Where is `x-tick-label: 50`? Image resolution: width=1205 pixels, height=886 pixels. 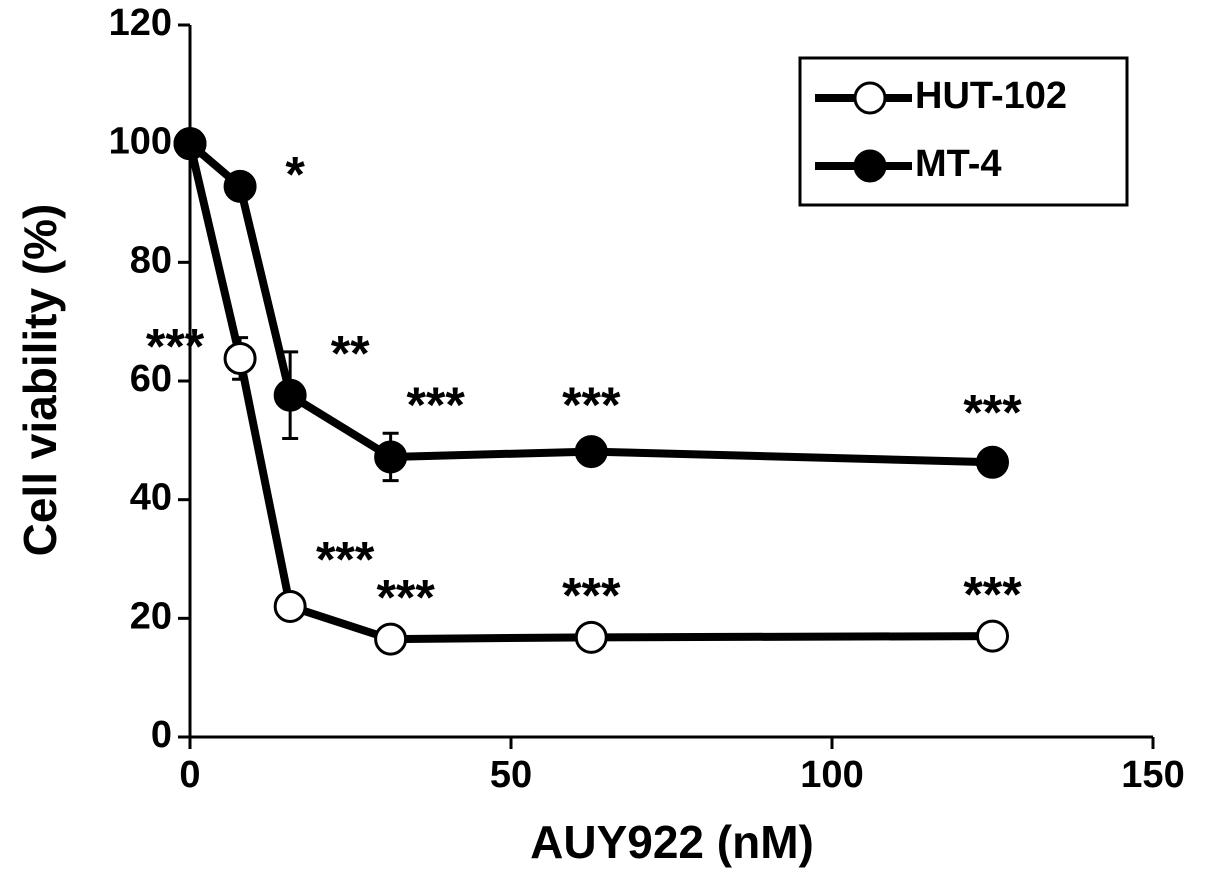
x-tick-label: 50 is located at coordinates (511, 775).